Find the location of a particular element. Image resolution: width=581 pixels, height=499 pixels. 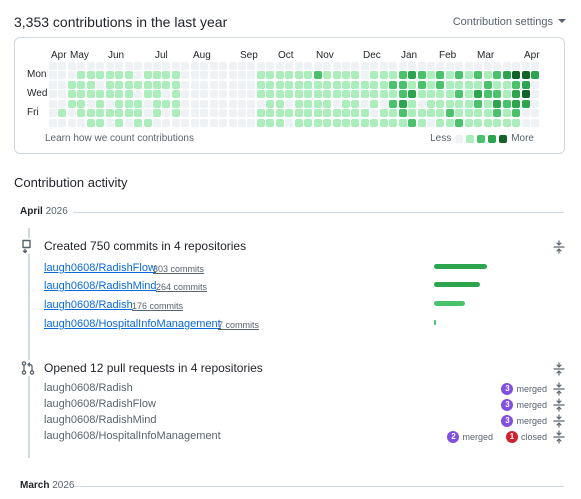

closed-badge: 1 closed is located at coordinates (526, 437).